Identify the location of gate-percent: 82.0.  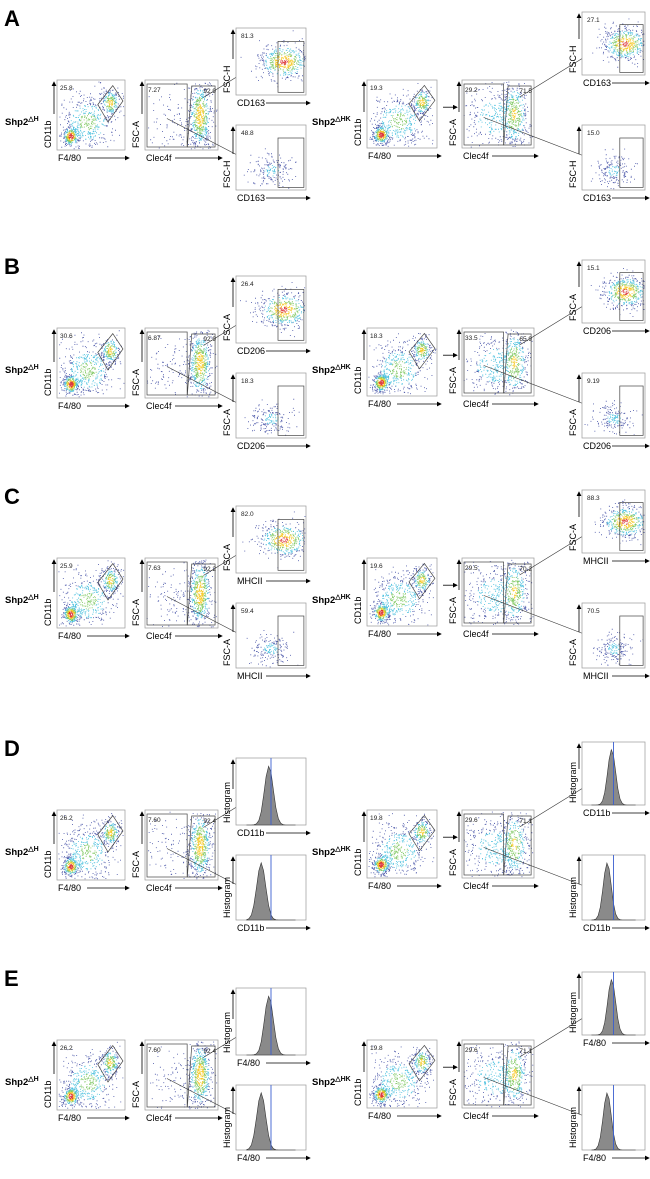
(247, 514).